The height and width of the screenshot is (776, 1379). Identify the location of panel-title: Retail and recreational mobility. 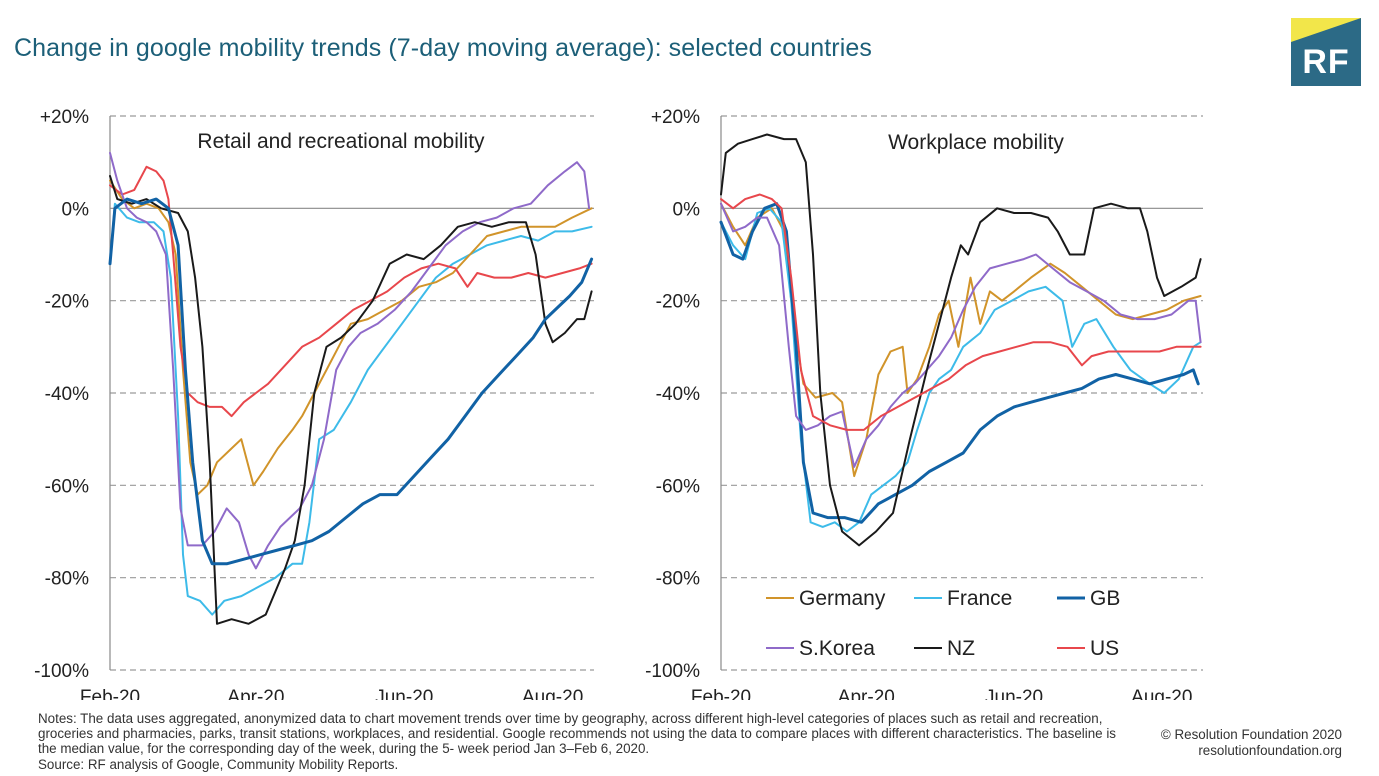
(341, 141).